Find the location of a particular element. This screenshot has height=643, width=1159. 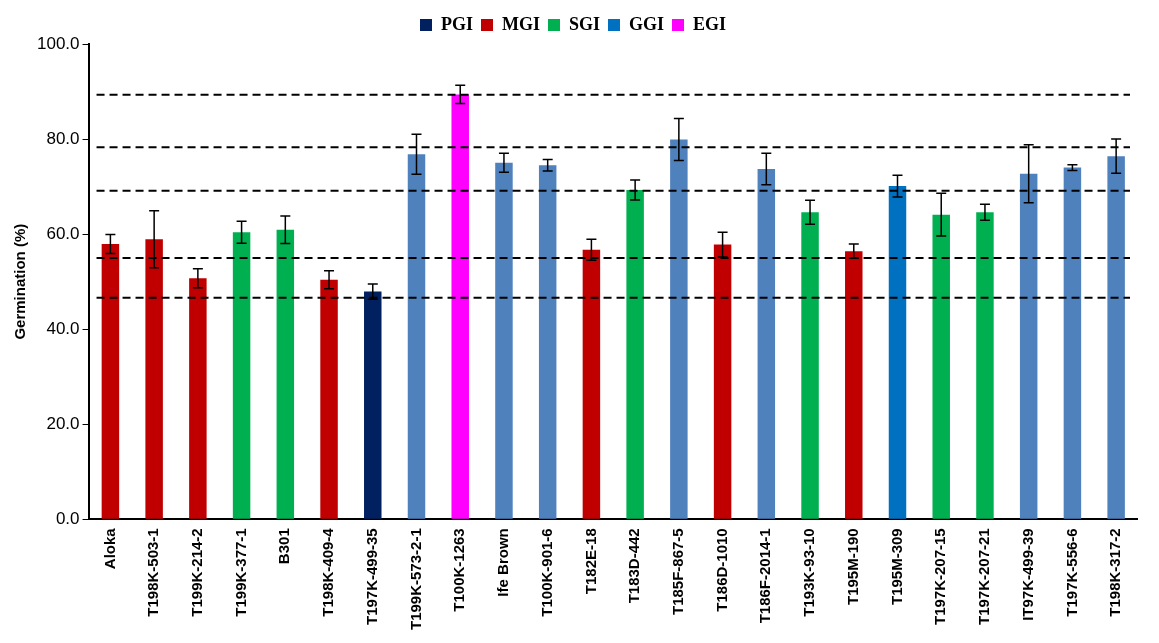

x-tick-label: T198K-503-1 is located at coordinates (153, 572).